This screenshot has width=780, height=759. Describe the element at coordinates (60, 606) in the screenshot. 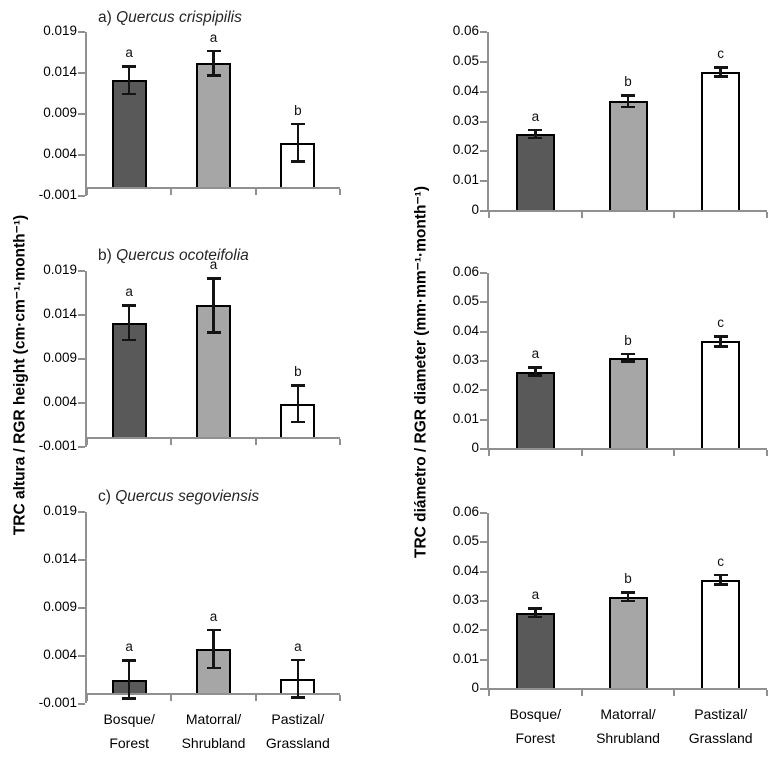

I see `y-tick-label: 0.009` at that location.